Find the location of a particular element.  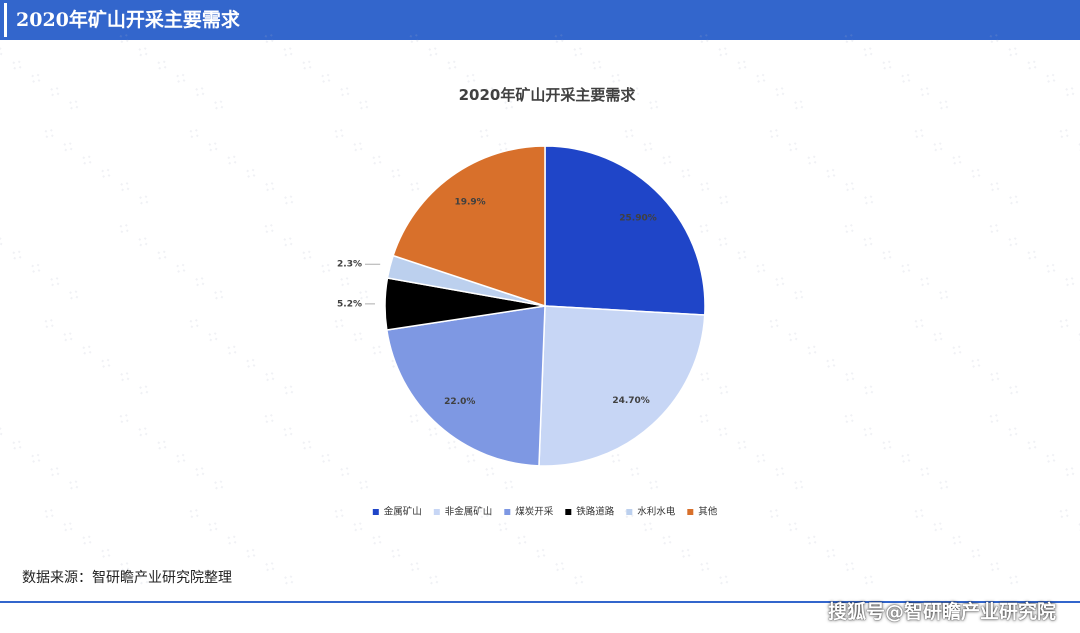

legend-label-3: 铁路道路 is located at coordinates (595, 512).